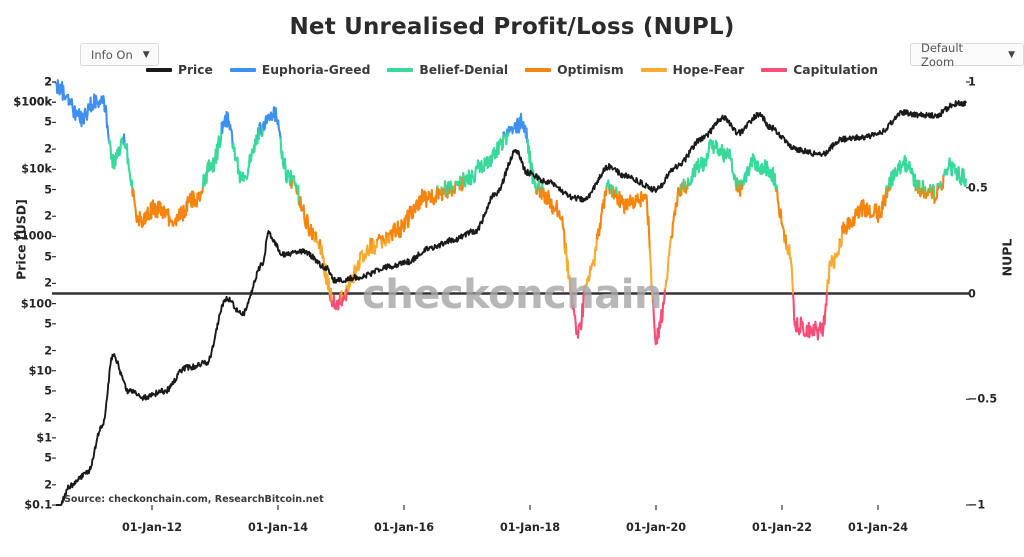 The height and width of the screenshot is (557, 1024). I want to click on y-tick-left: $0.1, so click(38, 505).